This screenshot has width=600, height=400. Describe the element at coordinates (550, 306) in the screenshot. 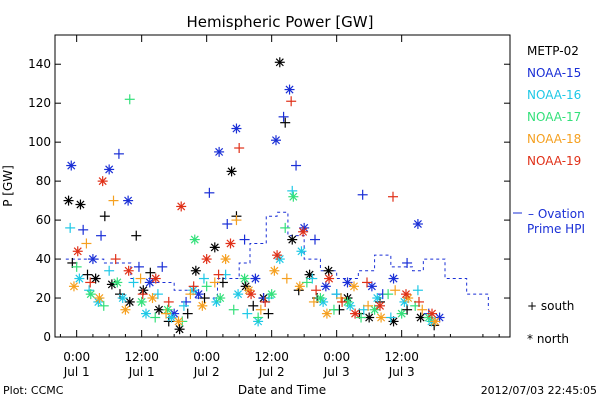

I see `south-marker-legend: + south` at that location.